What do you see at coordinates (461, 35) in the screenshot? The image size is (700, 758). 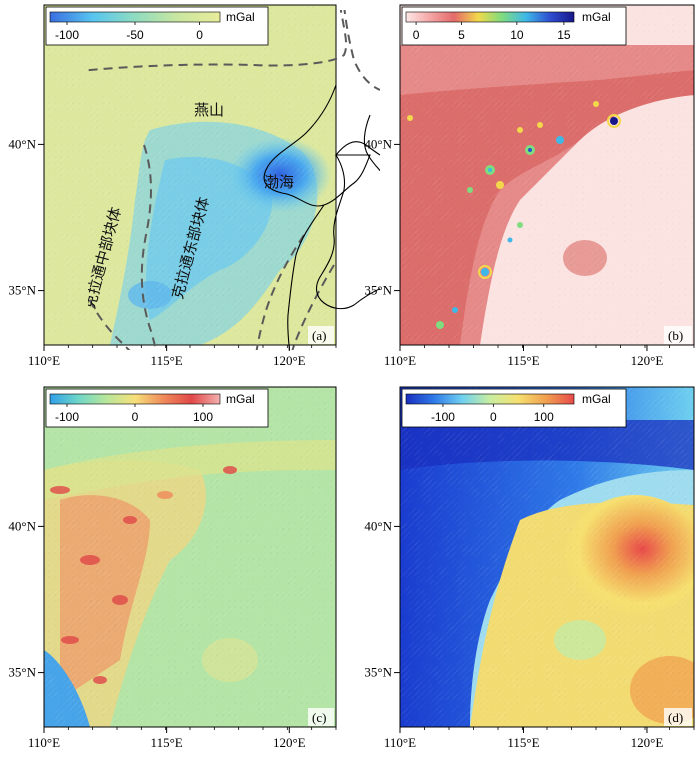 I see `colorbar-b-tick-label: 5` at bounding box center [461, 35].